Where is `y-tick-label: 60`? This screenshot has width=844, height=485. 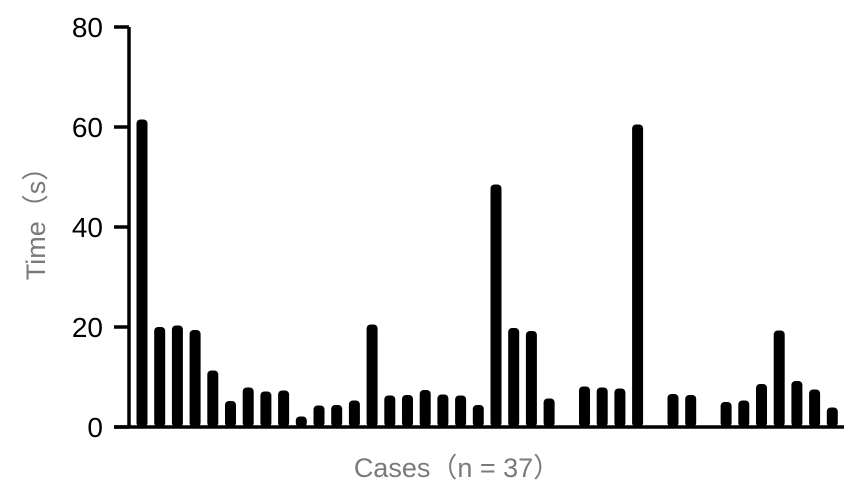 y-tick-label: 60 is located at coordinates (87, 127).